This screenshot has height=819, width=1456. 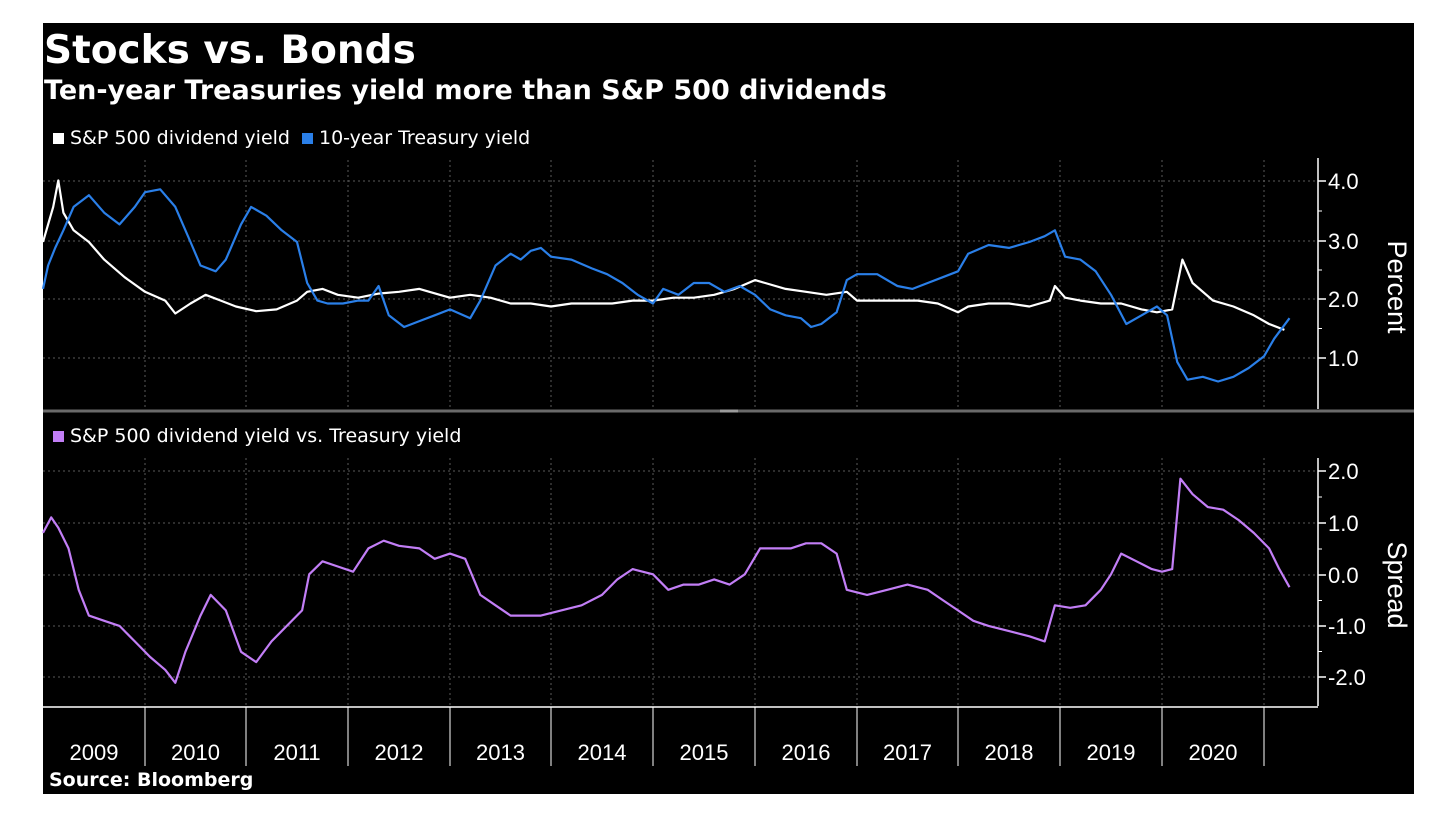 I want to click on legend-item-treasury: 10-year Treasury yield, so click(x=416, y=138).